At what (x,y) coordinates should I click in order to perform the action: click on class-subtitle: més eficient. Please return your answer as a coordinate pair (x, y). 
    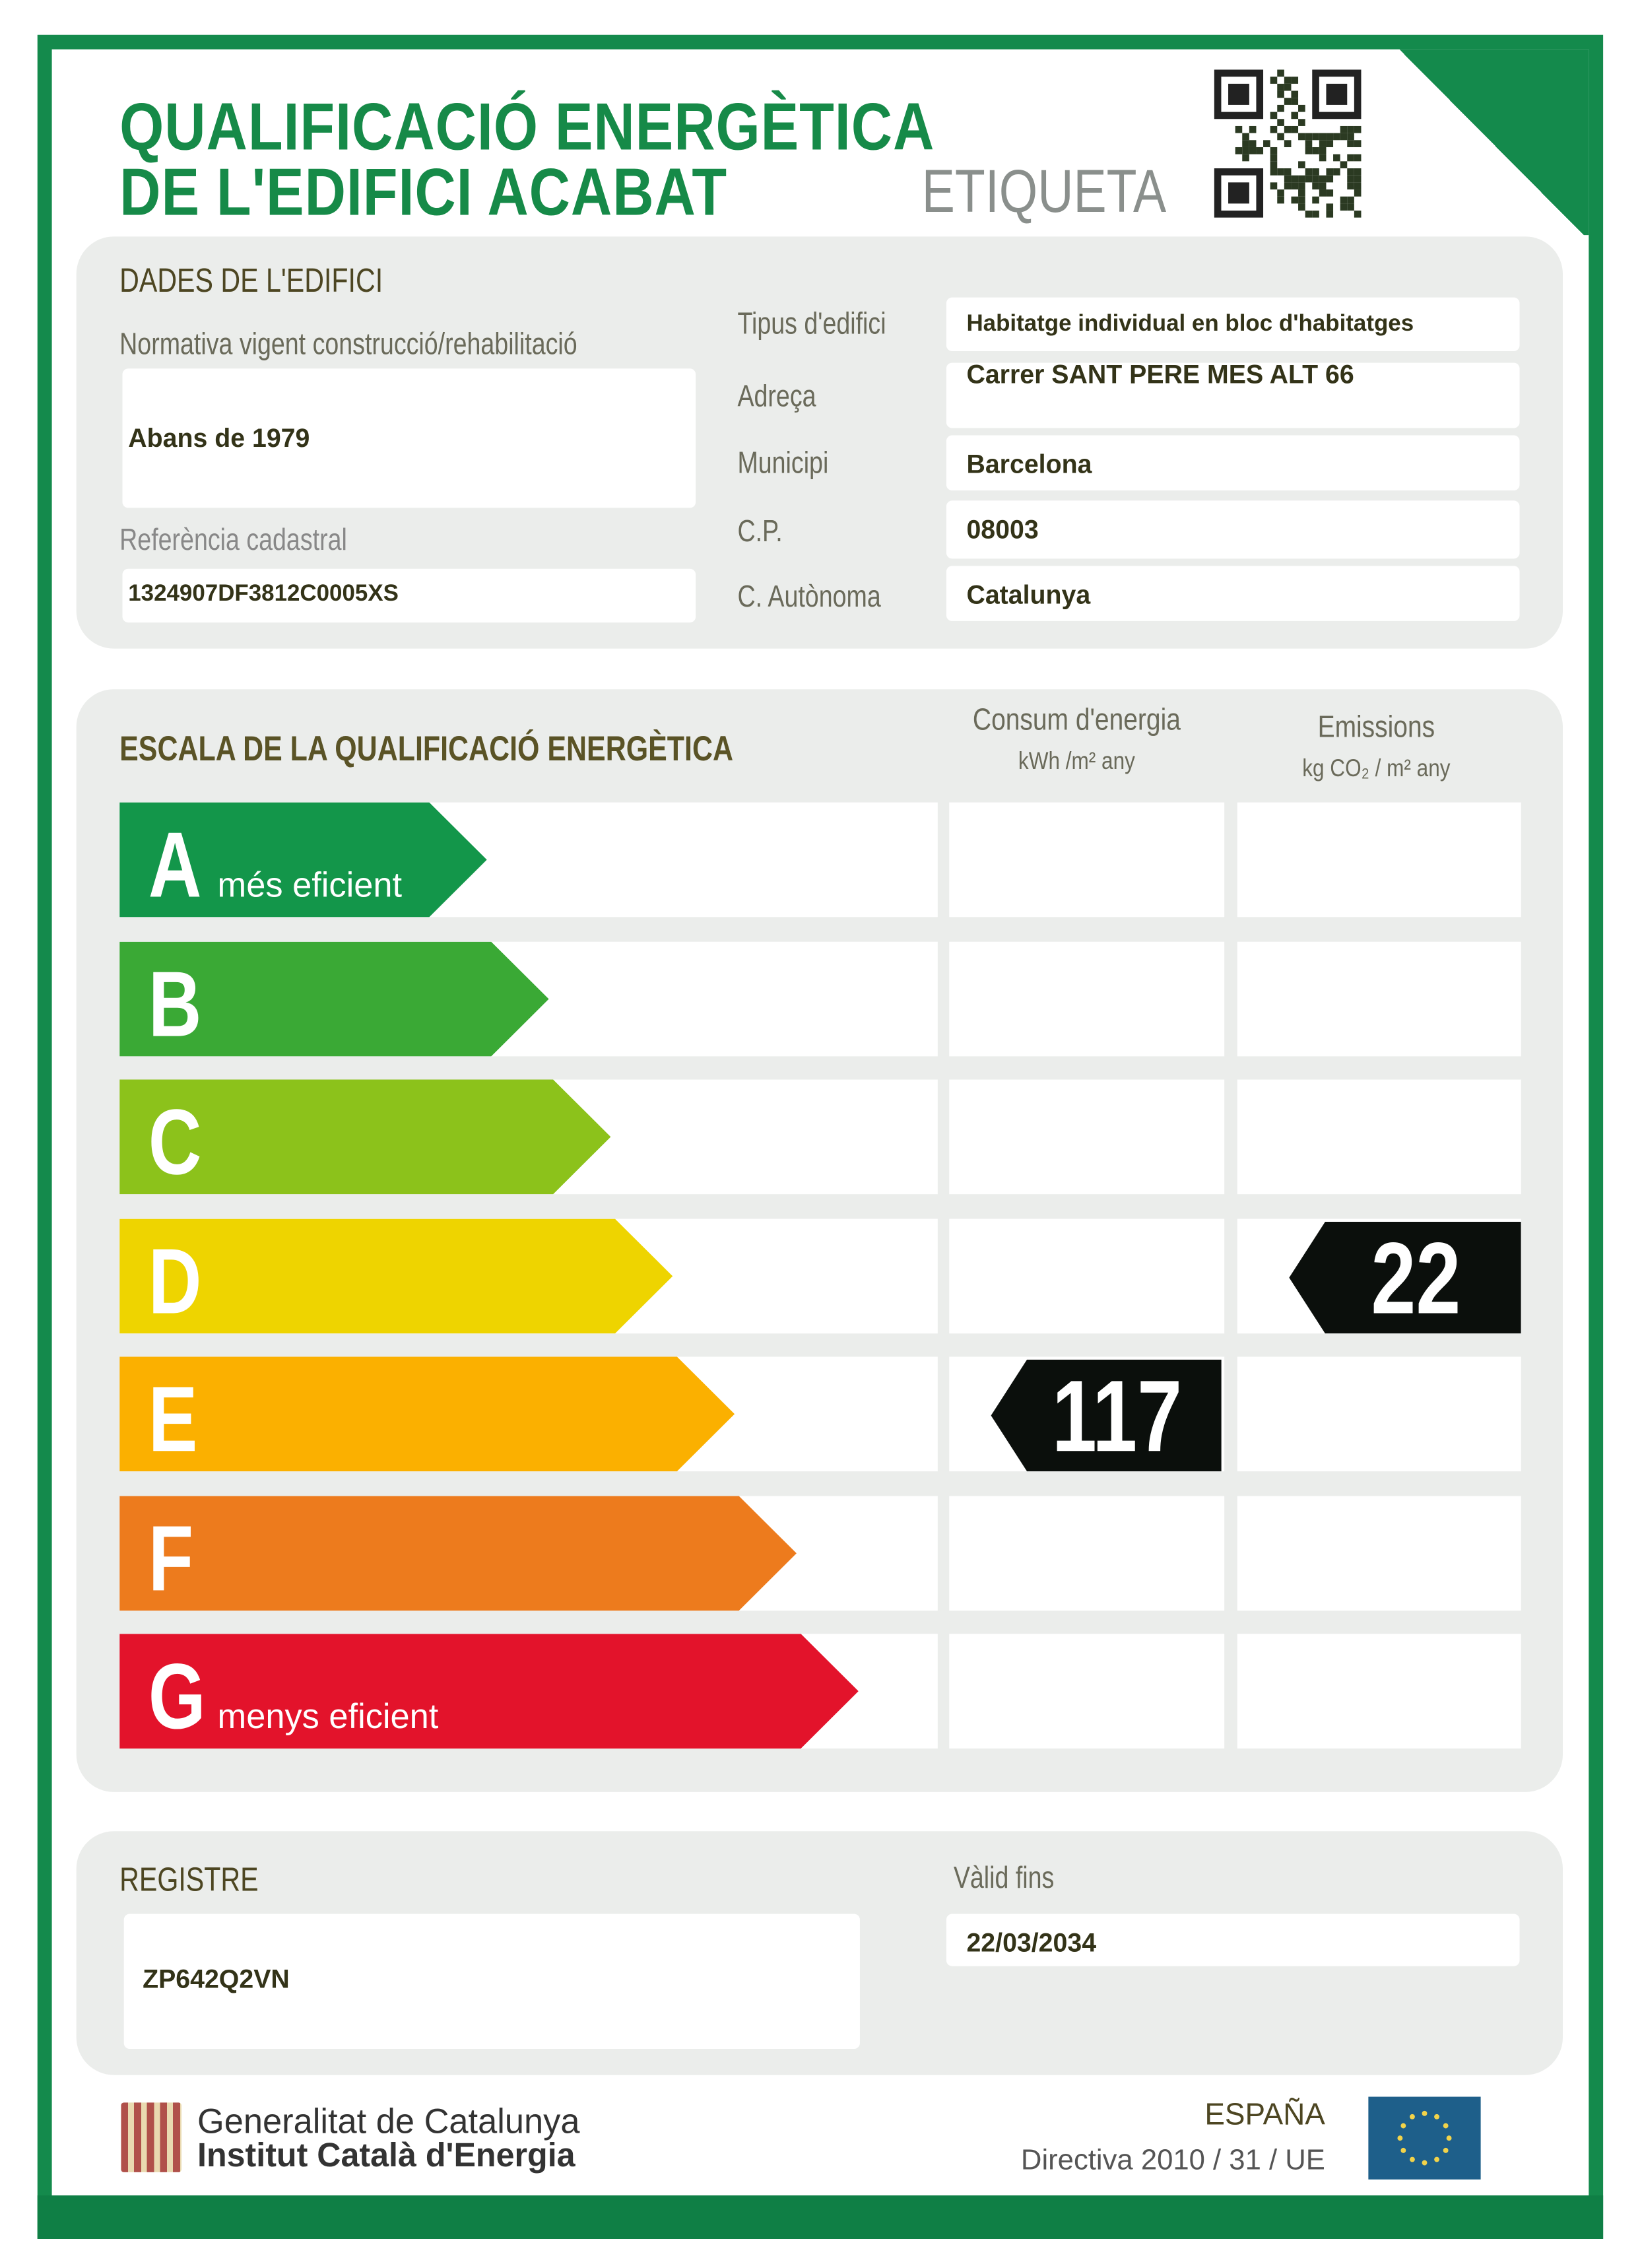
    Looking at the image, I should click on (310, 886).